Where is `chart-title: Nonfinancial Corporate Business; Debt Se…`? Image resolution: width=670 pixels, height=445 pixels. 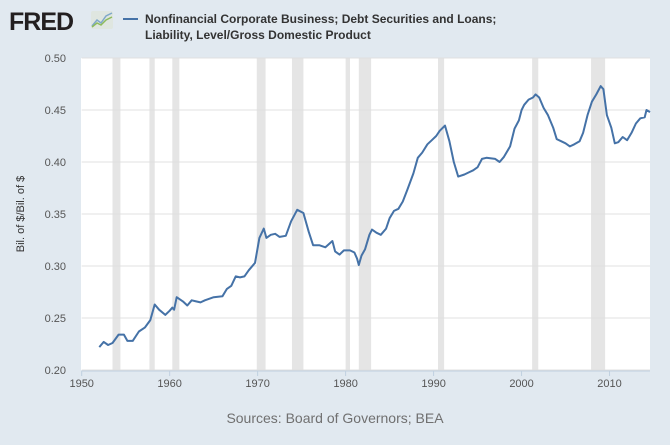
chart-title: Nonfinancial Corporate Business; Debt Se… is located at coordinates (321, 27).